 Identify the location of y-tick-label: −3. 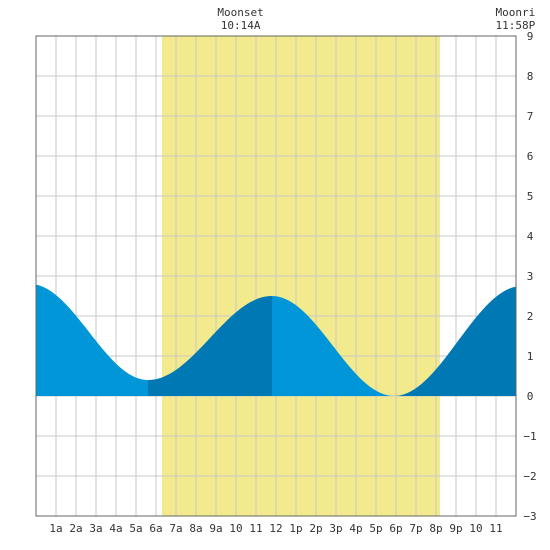
(529, 516).